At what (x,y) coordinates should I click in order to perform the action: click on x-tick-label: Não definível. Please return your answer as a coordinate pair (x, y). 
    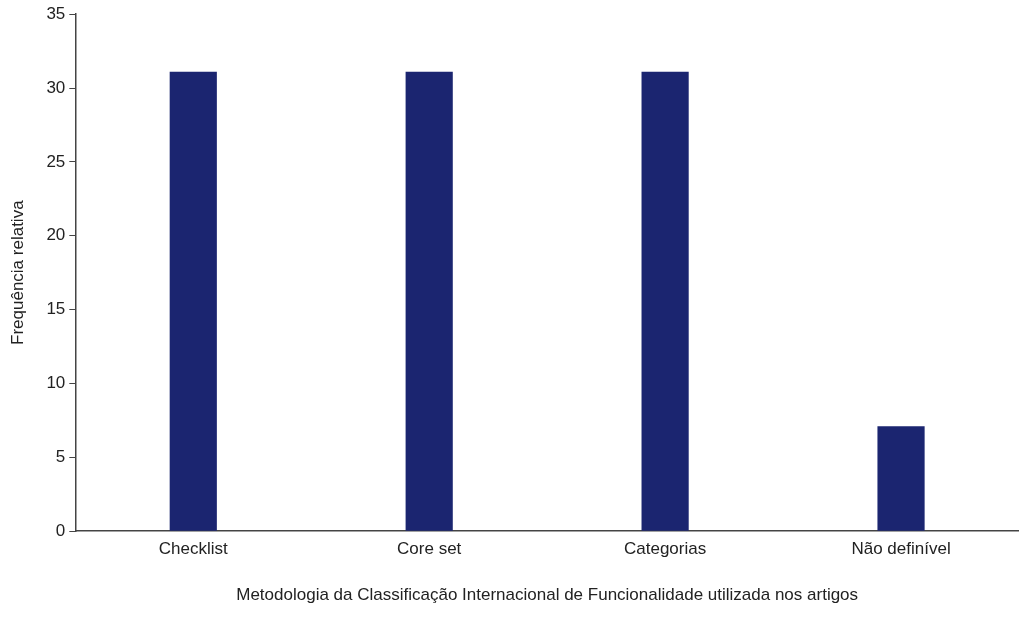
    Looking at the image, I should click on (901, 549).